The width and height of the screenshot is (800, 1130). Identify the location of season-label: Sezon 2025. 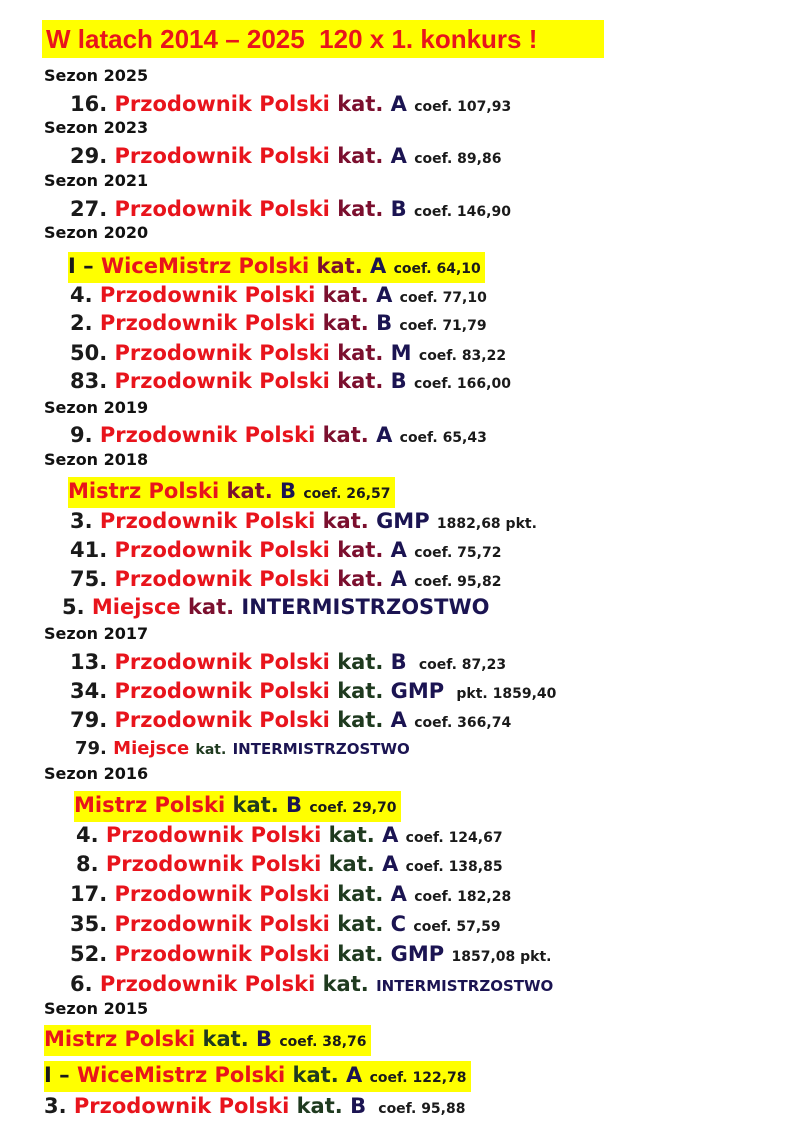
(96, 75).